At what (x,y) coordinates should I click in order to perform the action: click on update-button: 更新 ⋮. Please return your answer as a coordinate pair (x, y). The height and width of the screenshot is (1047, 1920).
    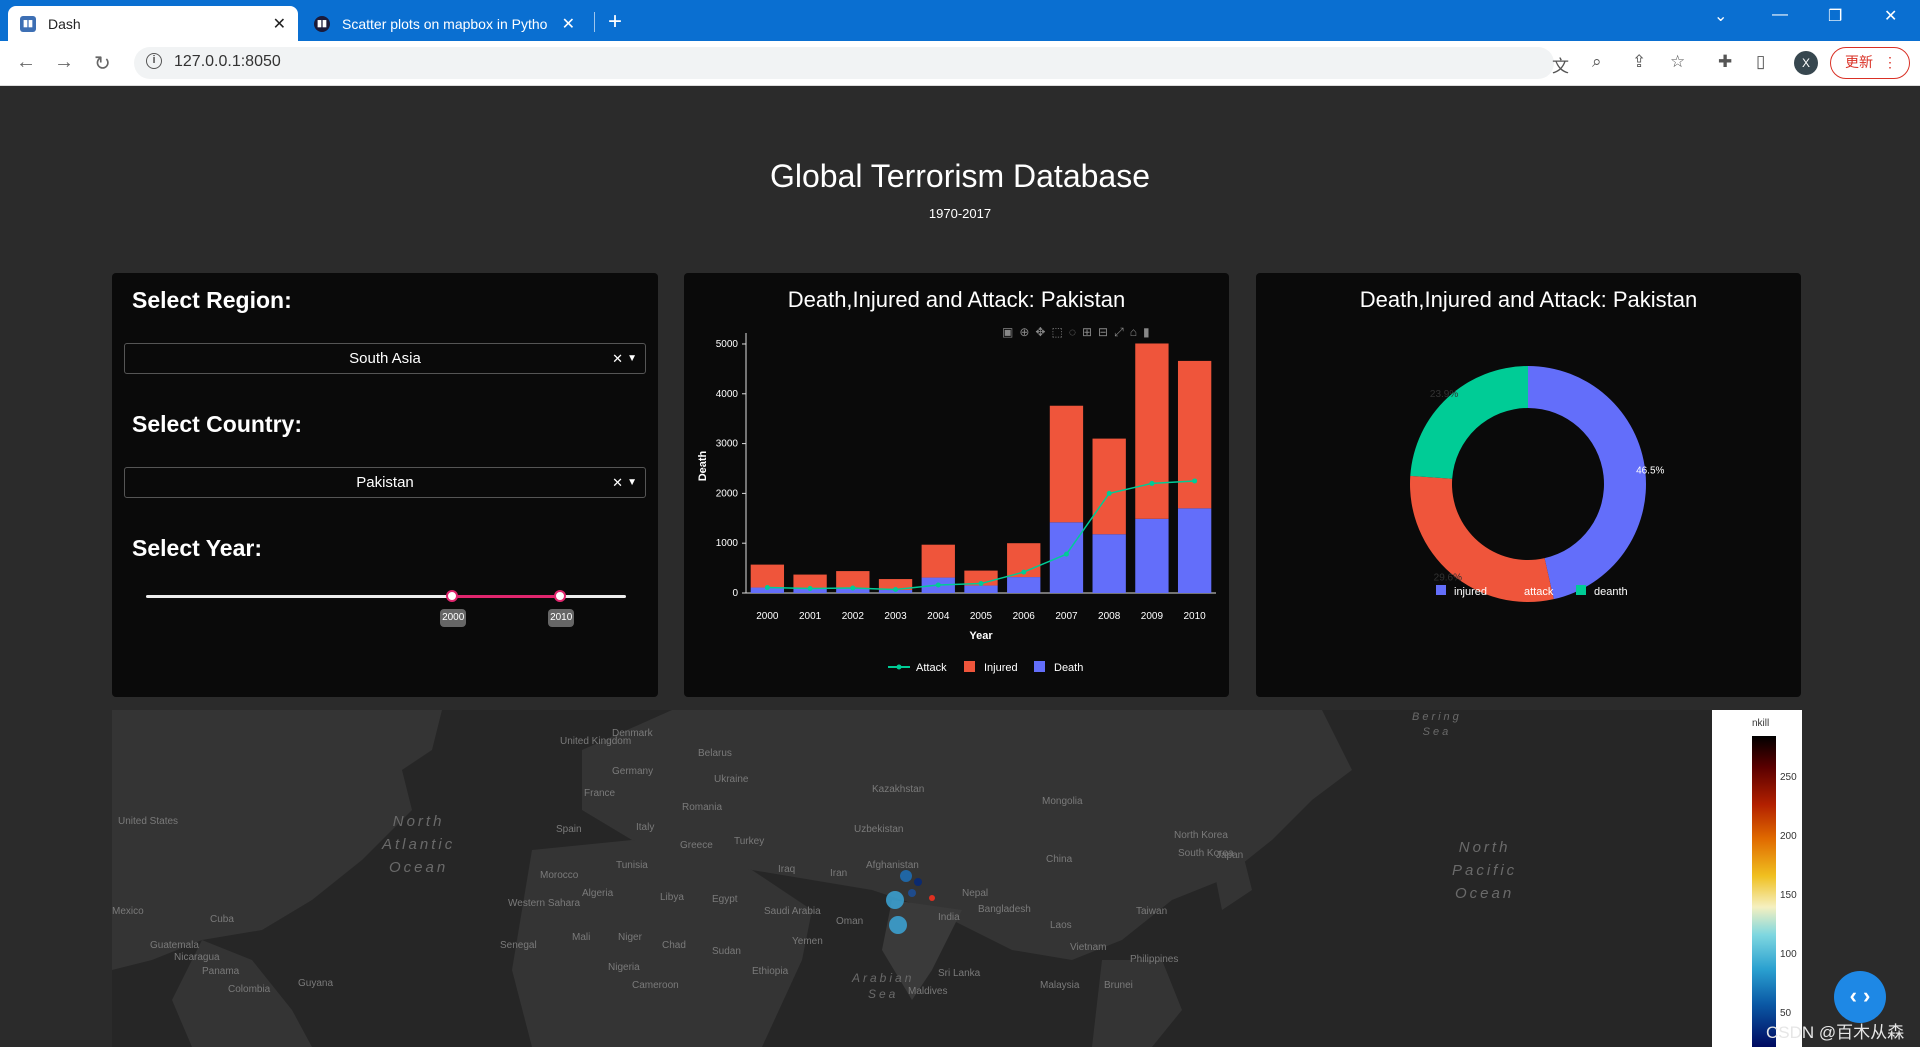
    Looking at the image, I should click on (1870, 63).